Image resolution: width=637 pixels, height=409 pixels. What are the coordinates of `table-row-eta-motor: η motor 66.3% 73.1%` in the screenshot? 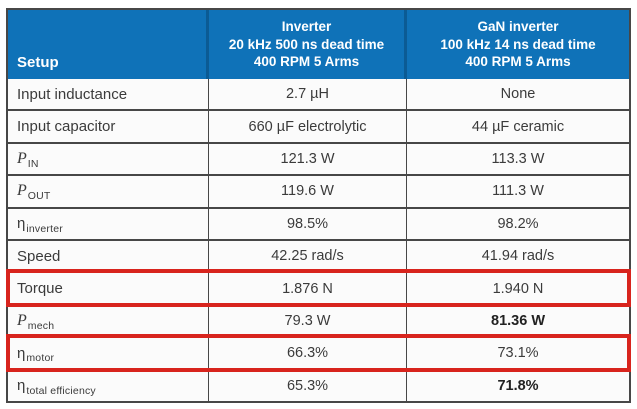 It's located at (318, 353).